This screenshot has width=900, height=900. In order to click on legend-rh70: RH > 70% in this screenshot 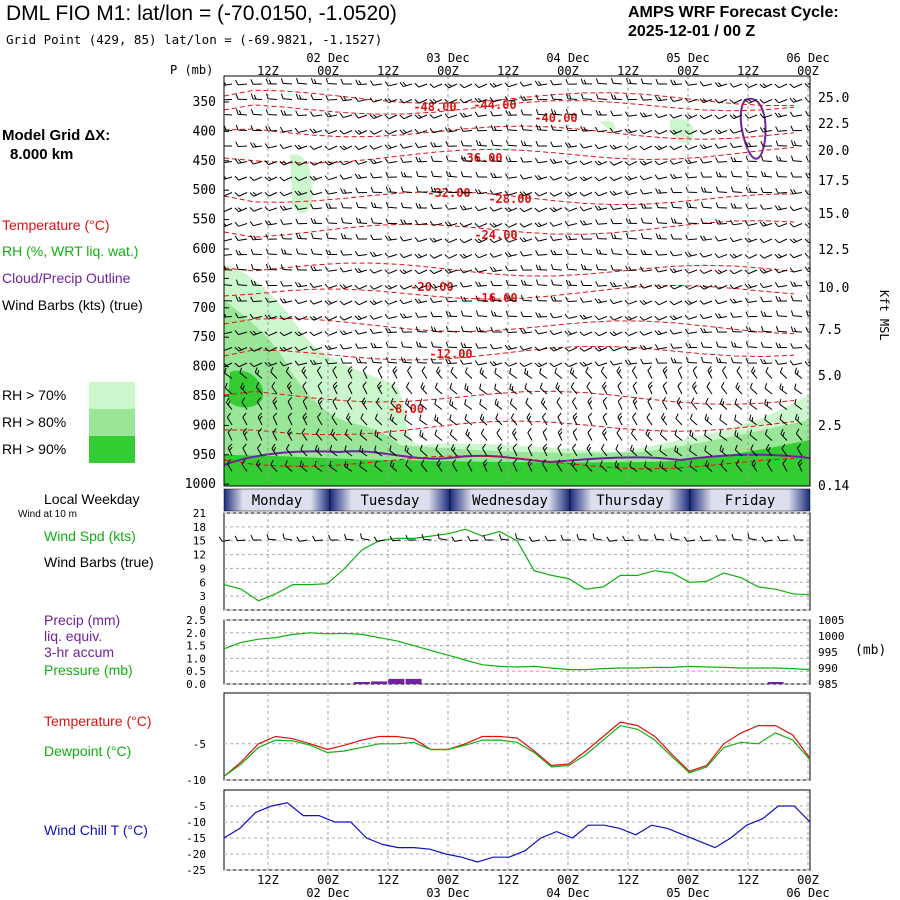, I will do `click(34, 395)`.